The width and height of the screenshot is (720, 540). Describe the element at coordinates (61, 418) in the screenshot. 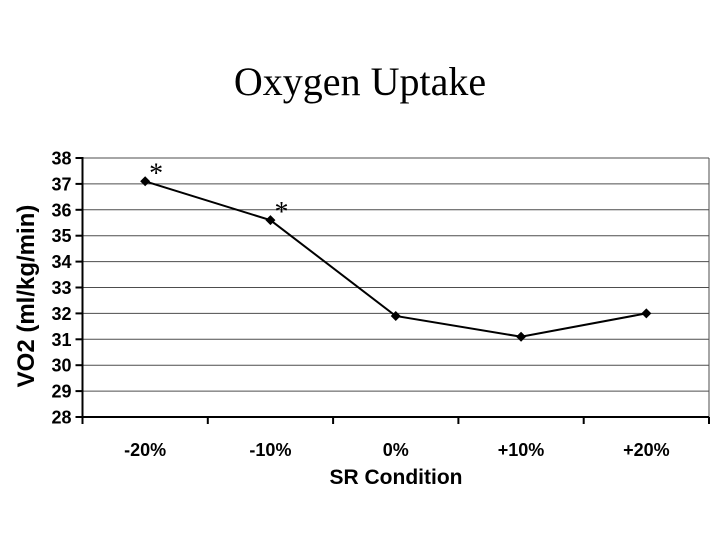

I see `y-tick-label: 28` at that location.